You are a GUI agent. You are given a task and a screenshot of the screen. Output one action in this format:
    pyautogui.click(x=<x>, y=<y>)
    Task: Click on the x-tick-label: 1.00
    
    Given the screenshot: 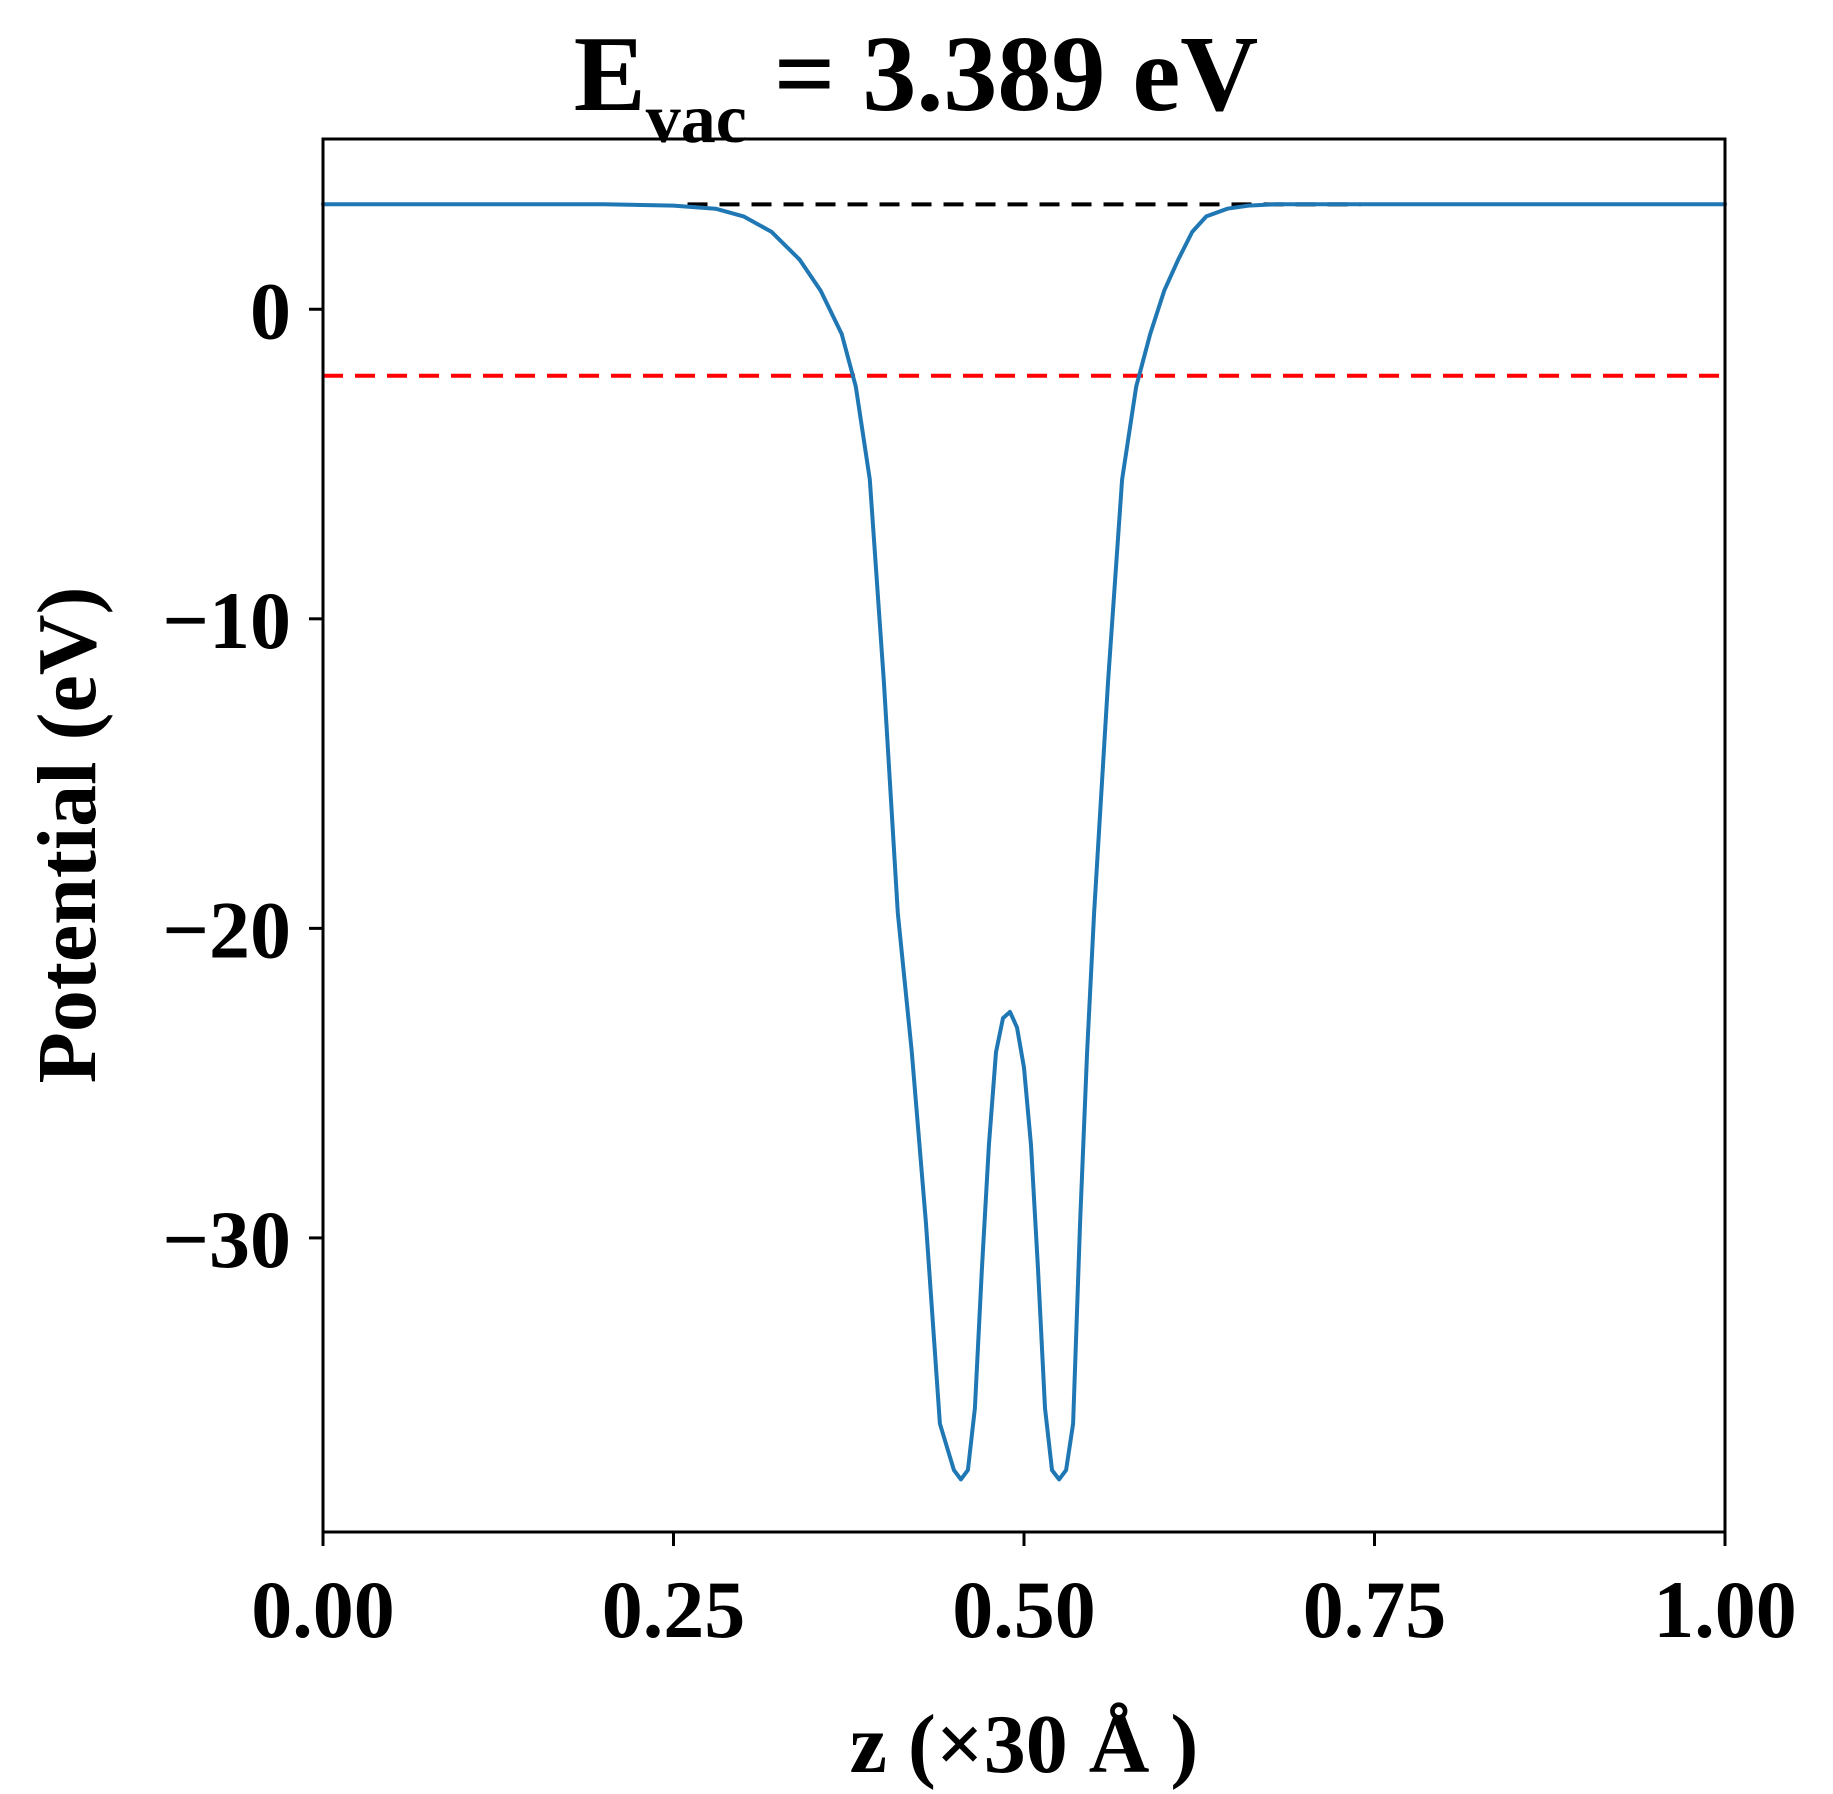 What is the action you would take?
    pyautogui.click(x=1725, y=1609)
    